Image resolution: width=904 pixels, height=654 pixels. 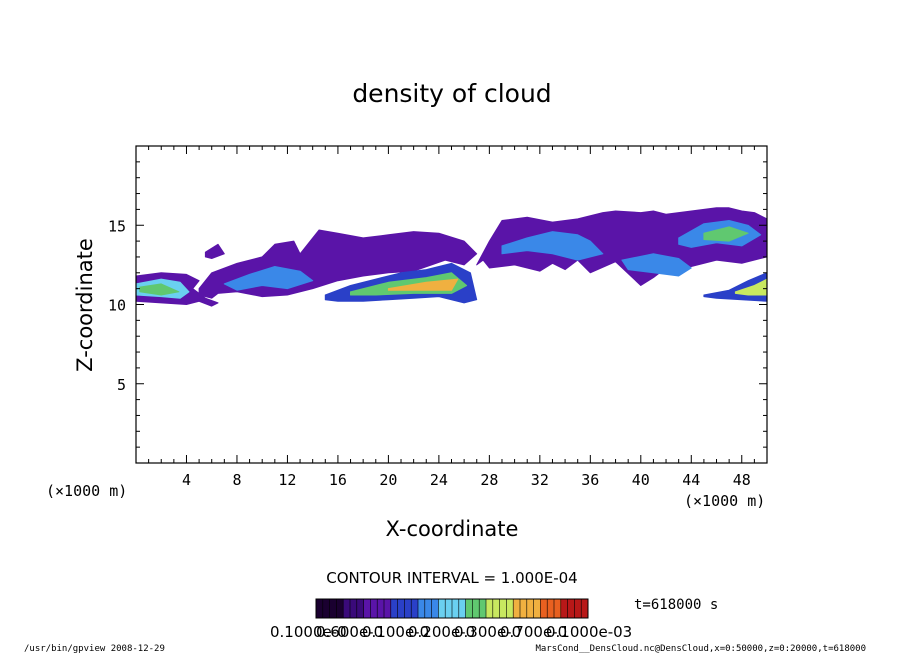 What do you see at coordinates (487, 632) in the screenshot?
I see `colorbar-label: 0.300e-0` at bounding box center [487, 632].